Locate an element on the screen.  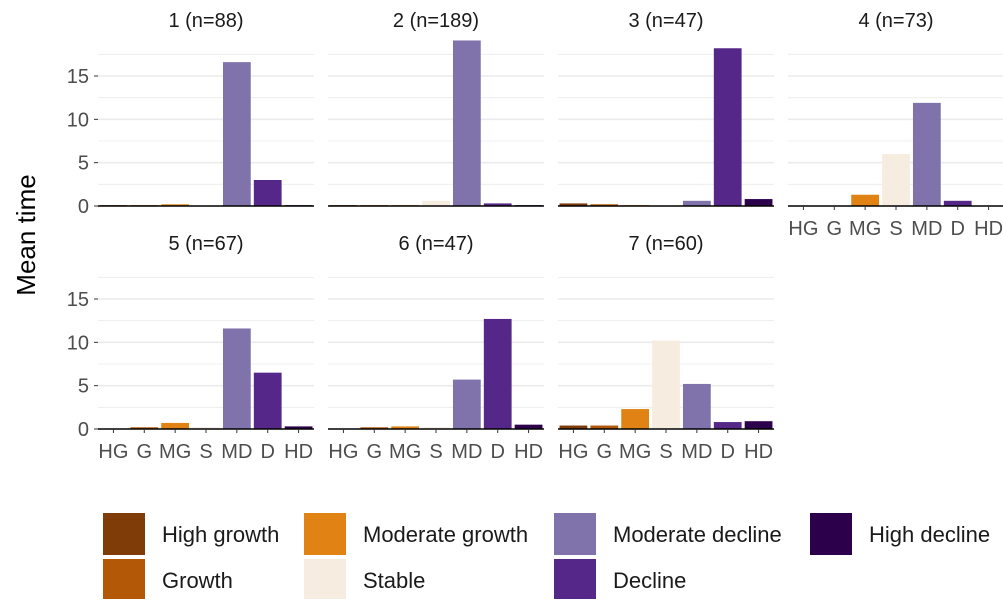
panel-title: 1 (n=88) is located at coordinates (205, 21).